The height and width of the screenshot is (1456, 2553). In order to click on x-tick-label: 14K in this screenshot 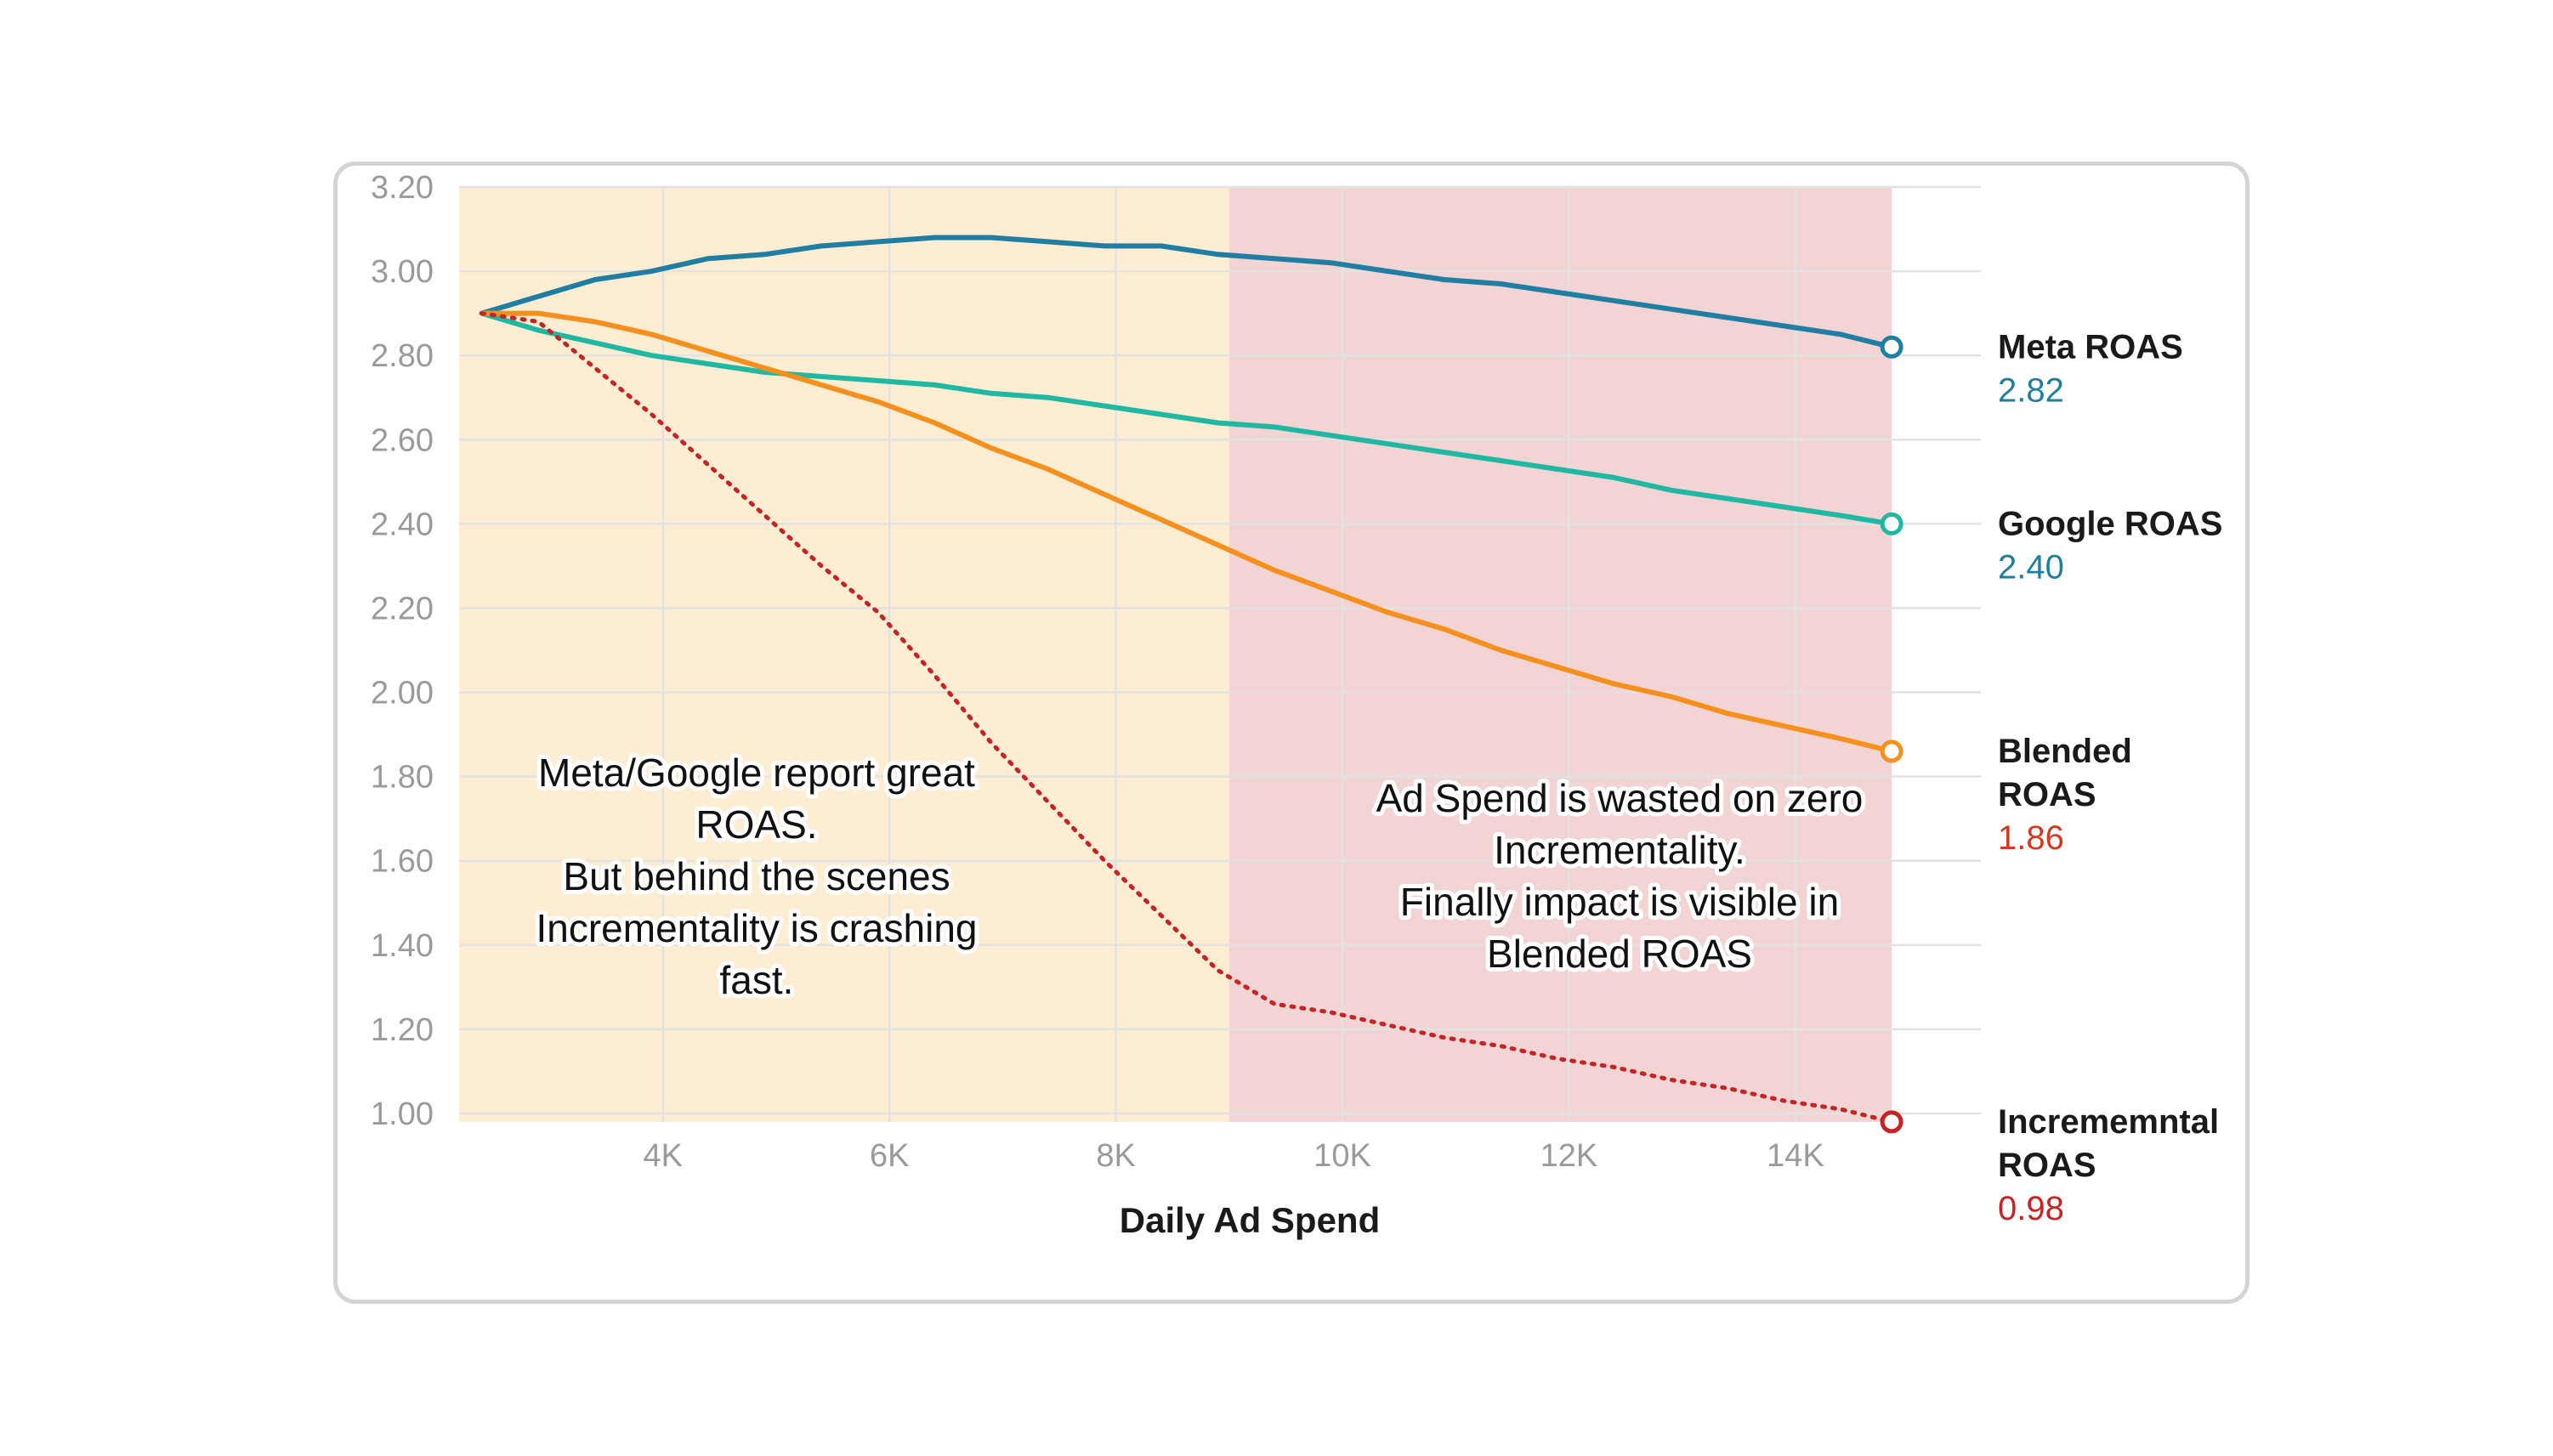, I will do `click(1795, 1156)`.